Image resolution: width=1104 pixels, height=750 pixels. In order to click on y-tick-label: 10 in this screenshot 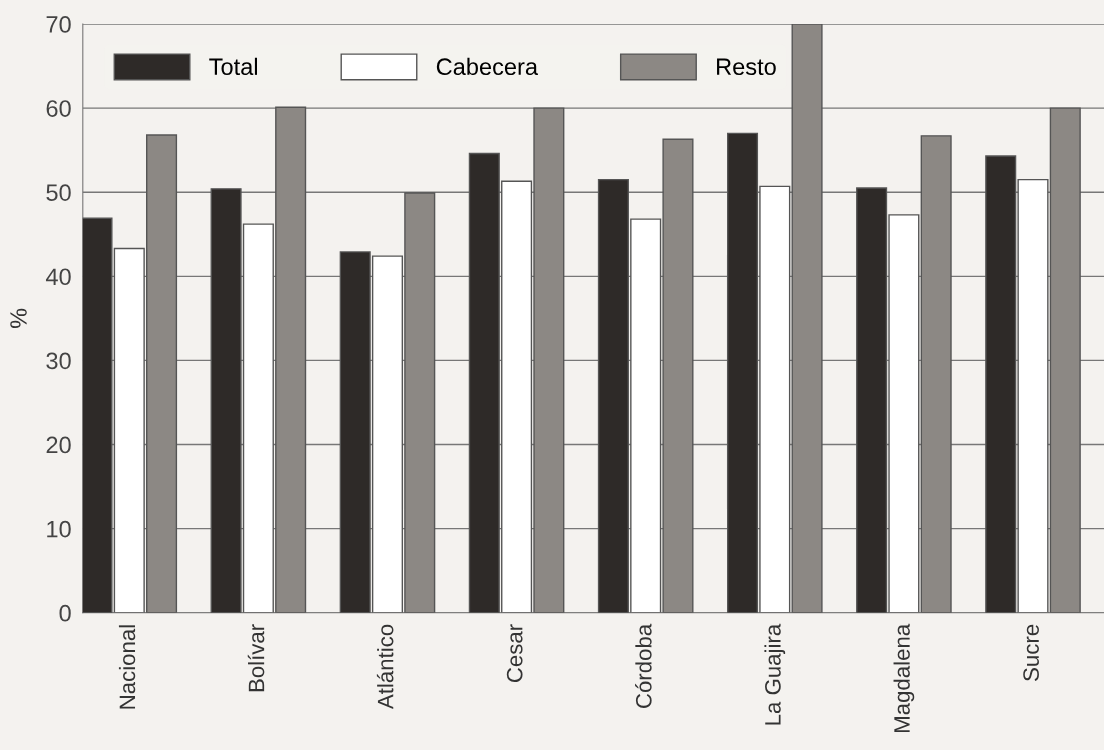, I will do `click(59, 529)`.